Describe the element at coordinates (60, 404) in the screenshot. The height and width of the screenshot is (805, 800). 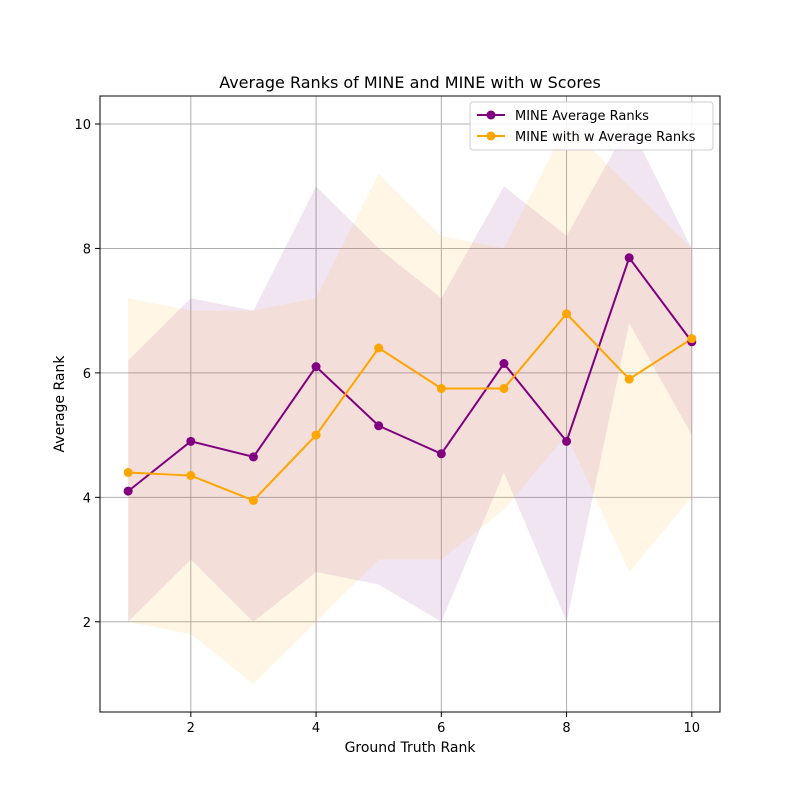
I see `y-axis-label: Average Rank` at that location.